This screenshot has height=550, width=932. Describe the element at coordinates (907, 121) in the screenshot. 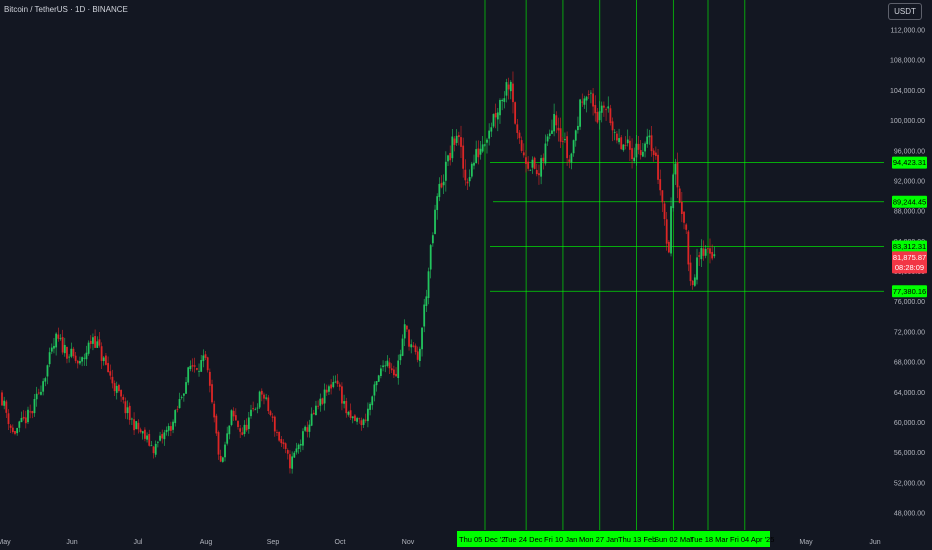

I see `price-tick-label: 100,000.00` at that location.